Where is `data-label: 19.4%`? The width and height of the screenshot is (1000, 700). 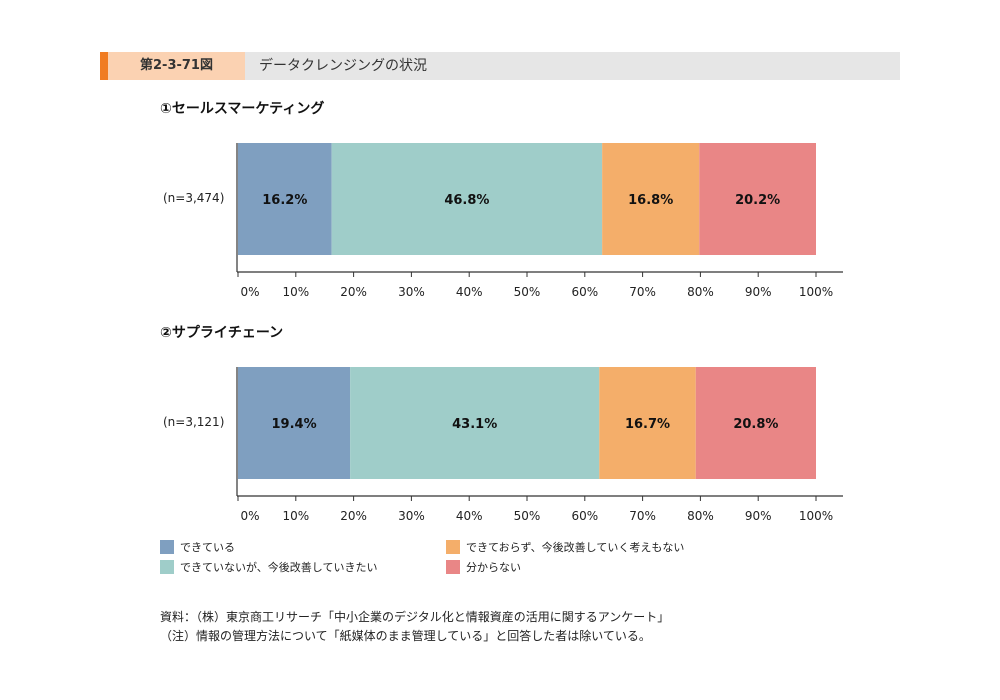
data-label: 19.4% is located at coordinates (294, 424).